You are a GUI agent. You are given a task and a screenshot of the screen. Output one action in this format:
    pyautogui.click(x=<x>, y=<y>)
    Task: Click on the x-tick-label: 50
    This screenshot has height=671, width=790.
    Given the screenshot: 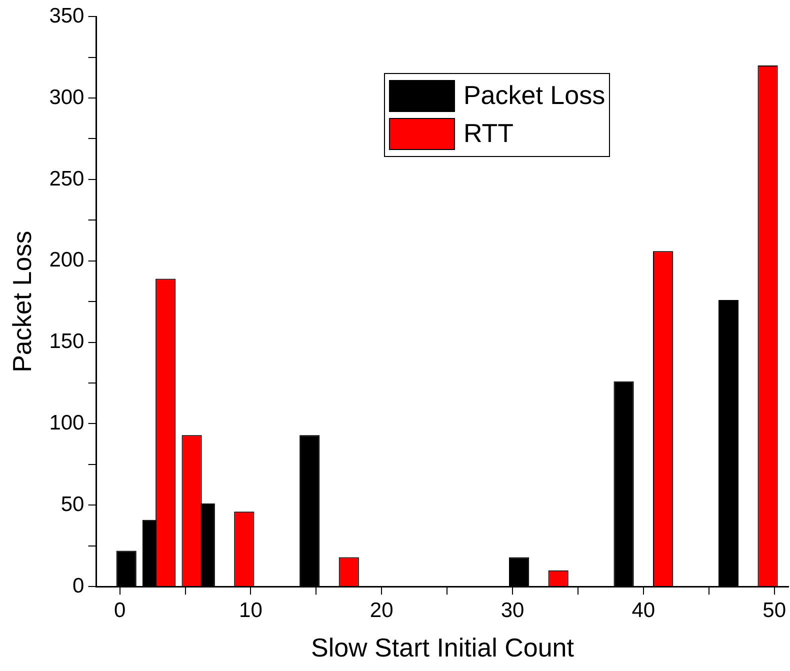 What is the action you would take?
    pyautogui.click(x=774, y=610)
    